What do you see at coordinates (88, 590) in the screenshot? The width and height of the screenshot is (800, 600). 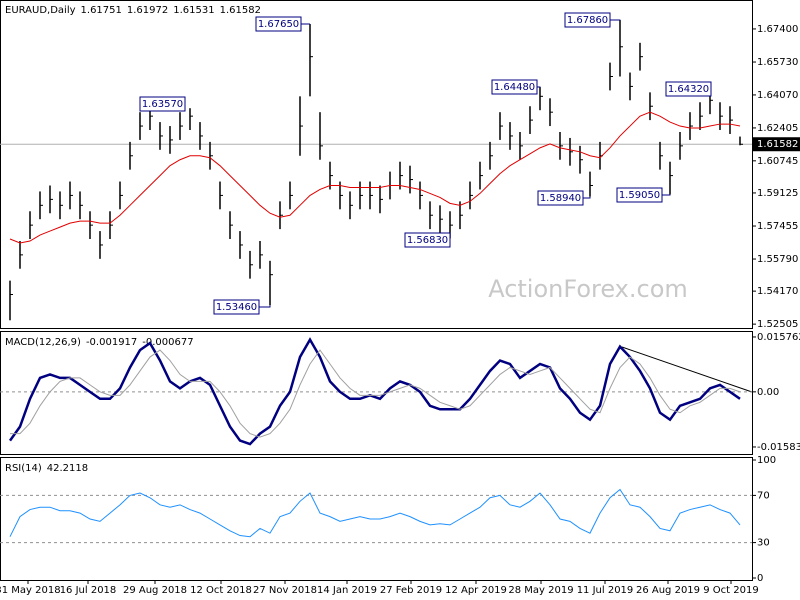 I see `x-tick-label: 16 Jul 2018` at bounding box center [88, 590].